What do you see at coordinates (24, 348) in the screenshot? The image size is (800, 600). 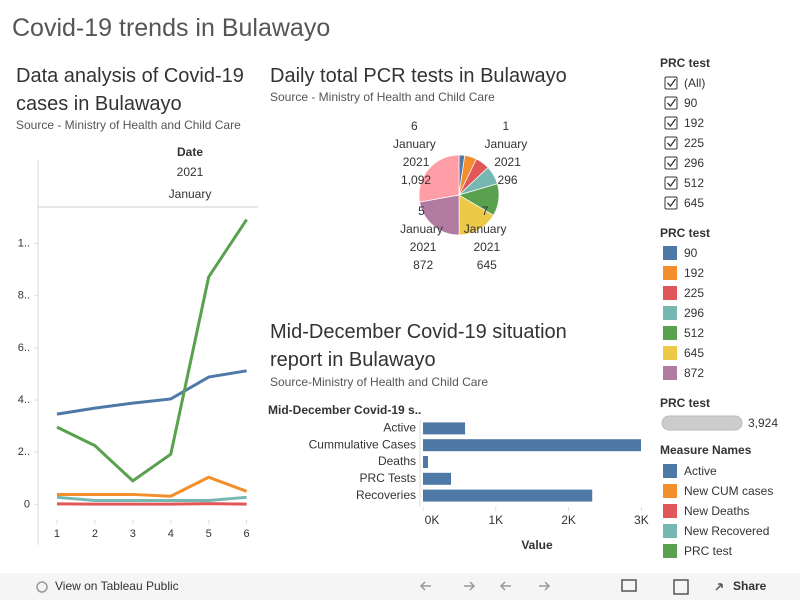 I see `y-tick-label: 6..` at bounding box center [24, 348].